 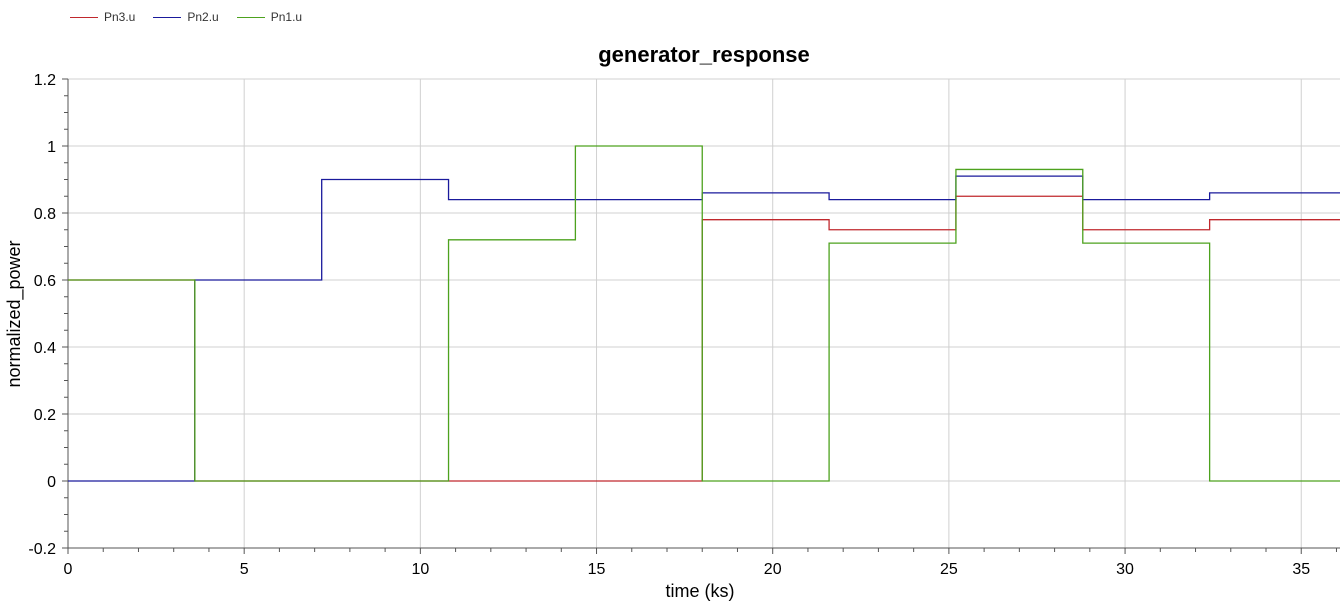 What do you see at coordinates (1125, 569) in the screenshot?
I see `x-tick-label: 30` at bounding box center [1125, 569].